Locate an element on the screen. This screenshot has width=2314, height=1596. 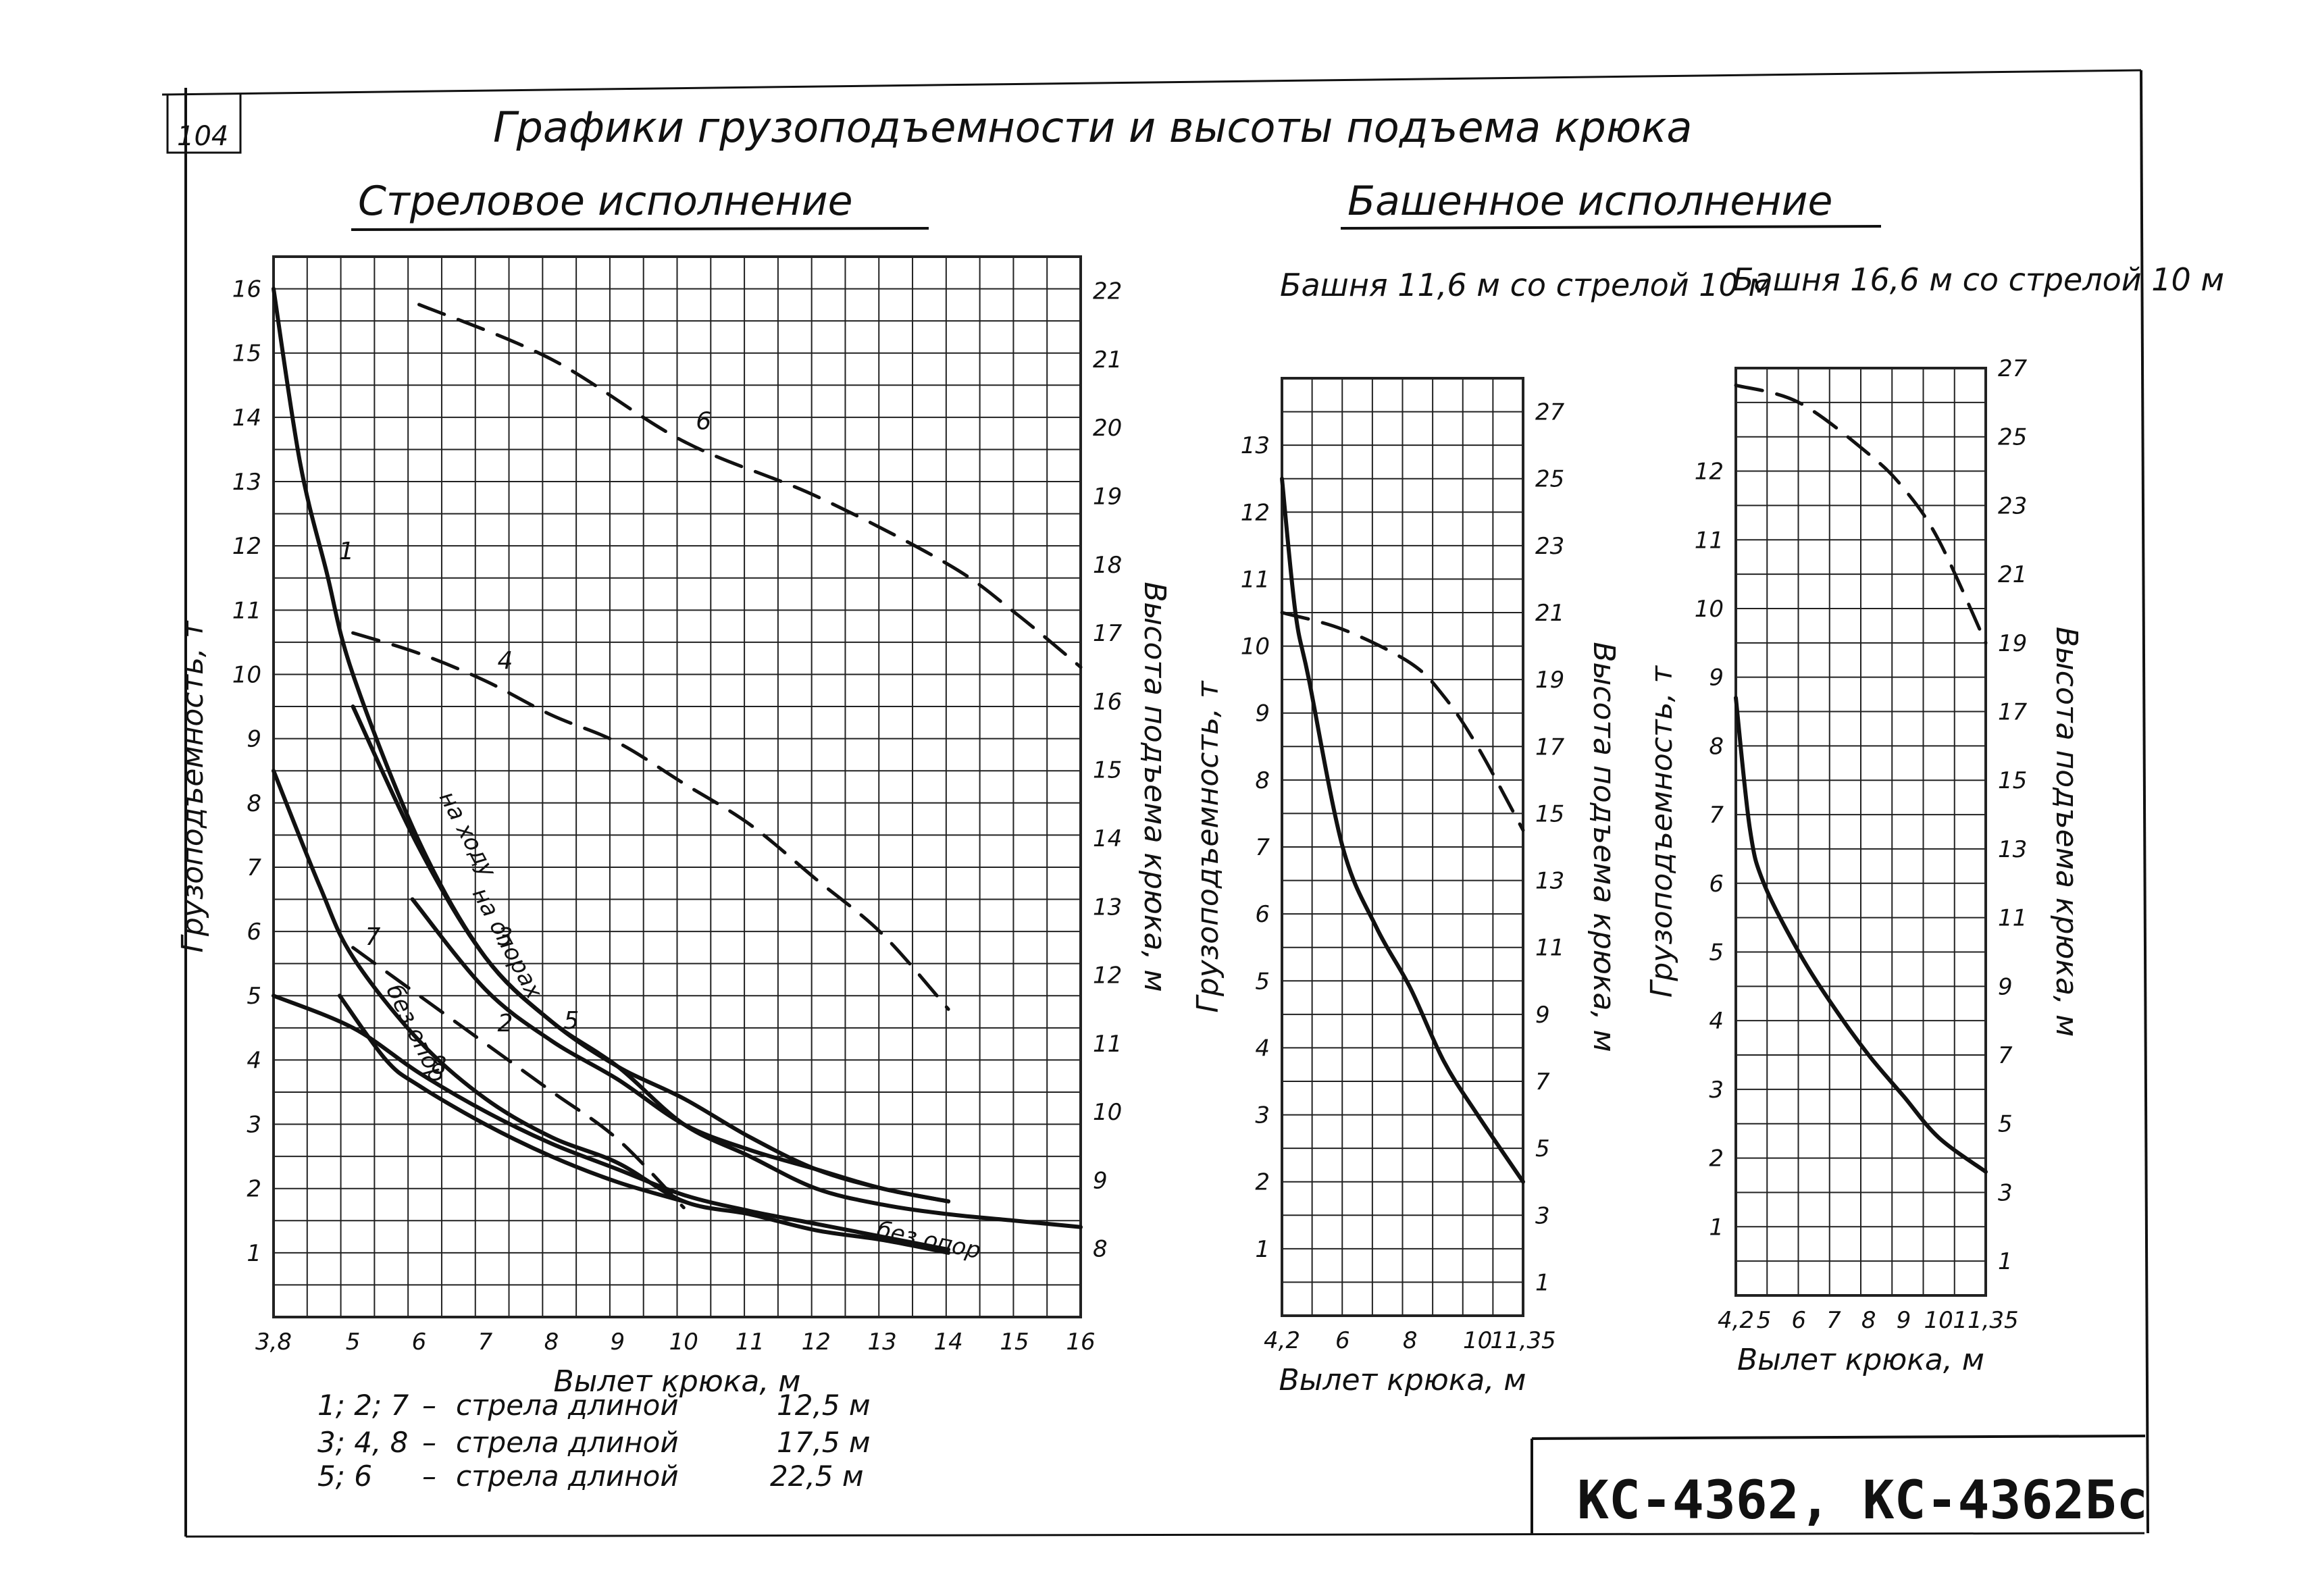
y2-axis-label: Высота подъема крюка, м is located at coordinates (1154, 787).